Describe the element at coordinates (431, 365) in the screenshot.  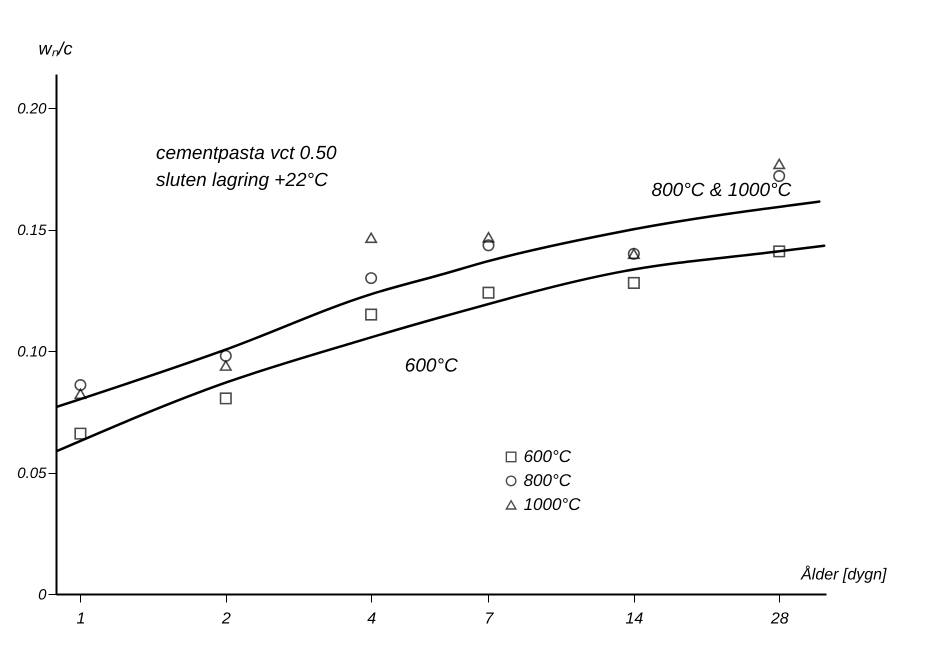
I see `annotation: 600°C` at that location.